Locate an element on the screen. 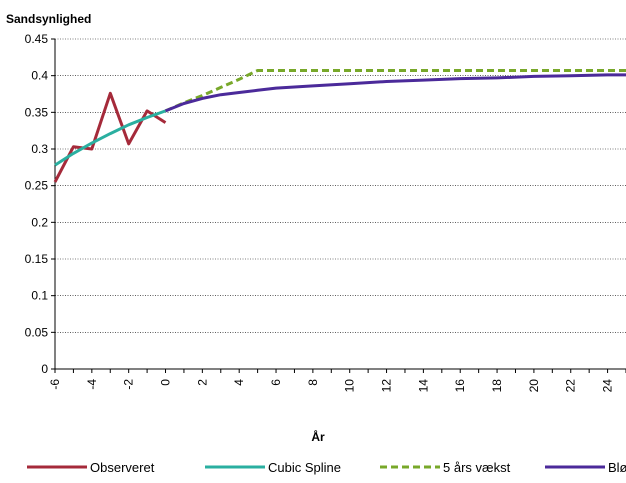  y-tick-label: 0.2 is located at coordinates (39, 222).